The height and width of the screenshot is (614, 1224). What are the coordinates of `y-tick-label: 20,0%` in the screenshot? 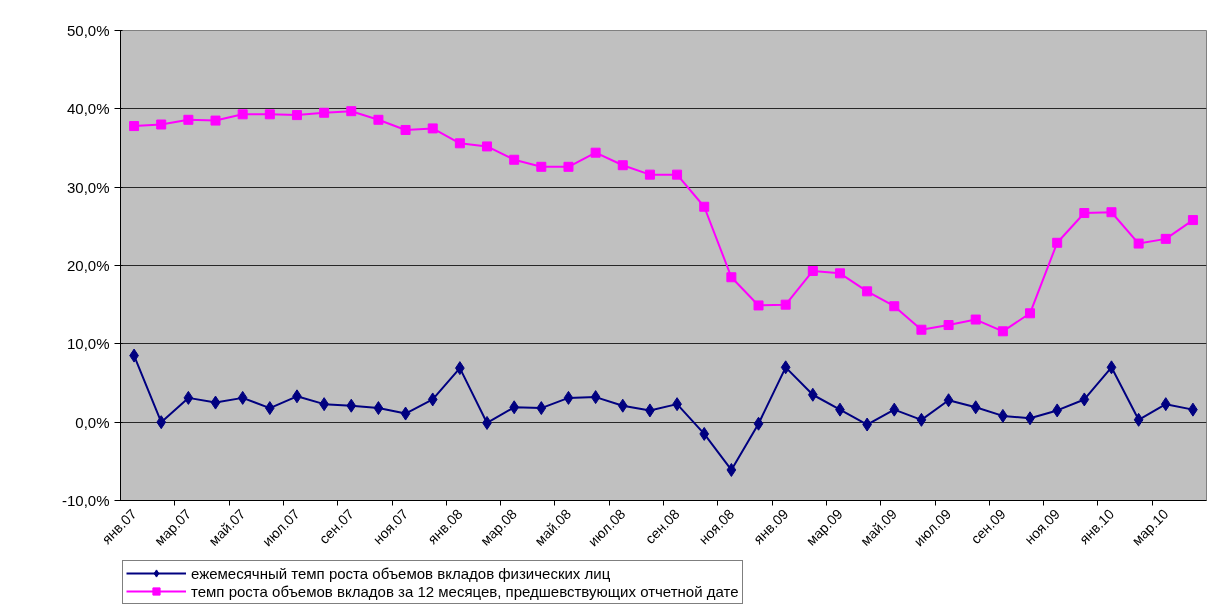 It's located at (88, 265).